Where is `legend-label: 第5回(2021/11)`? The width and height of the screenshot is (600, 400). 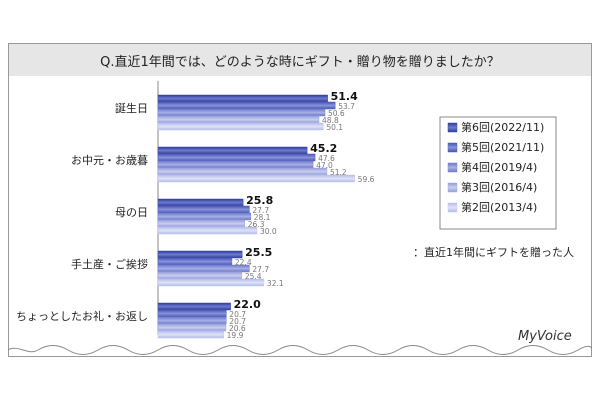 legend-label: 第5回(2021/11) is located at coordinates (502, 147).